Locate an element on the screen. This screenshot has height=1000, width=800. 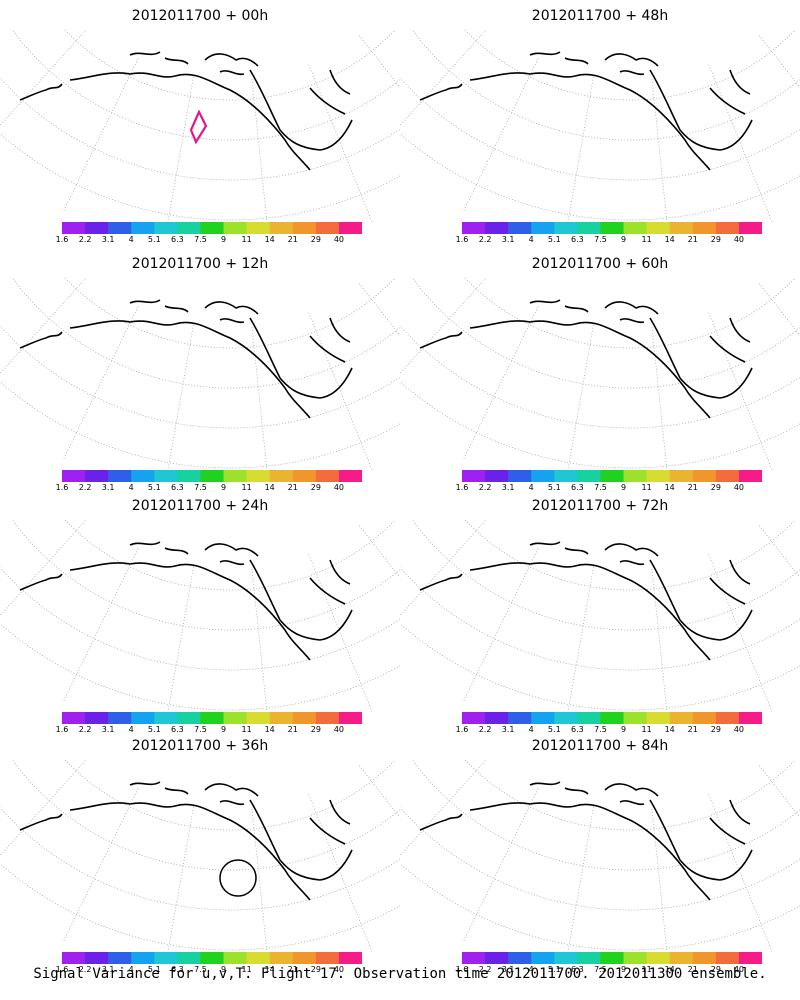
colorbar-label: 9 is located at coordinates (623, 969).